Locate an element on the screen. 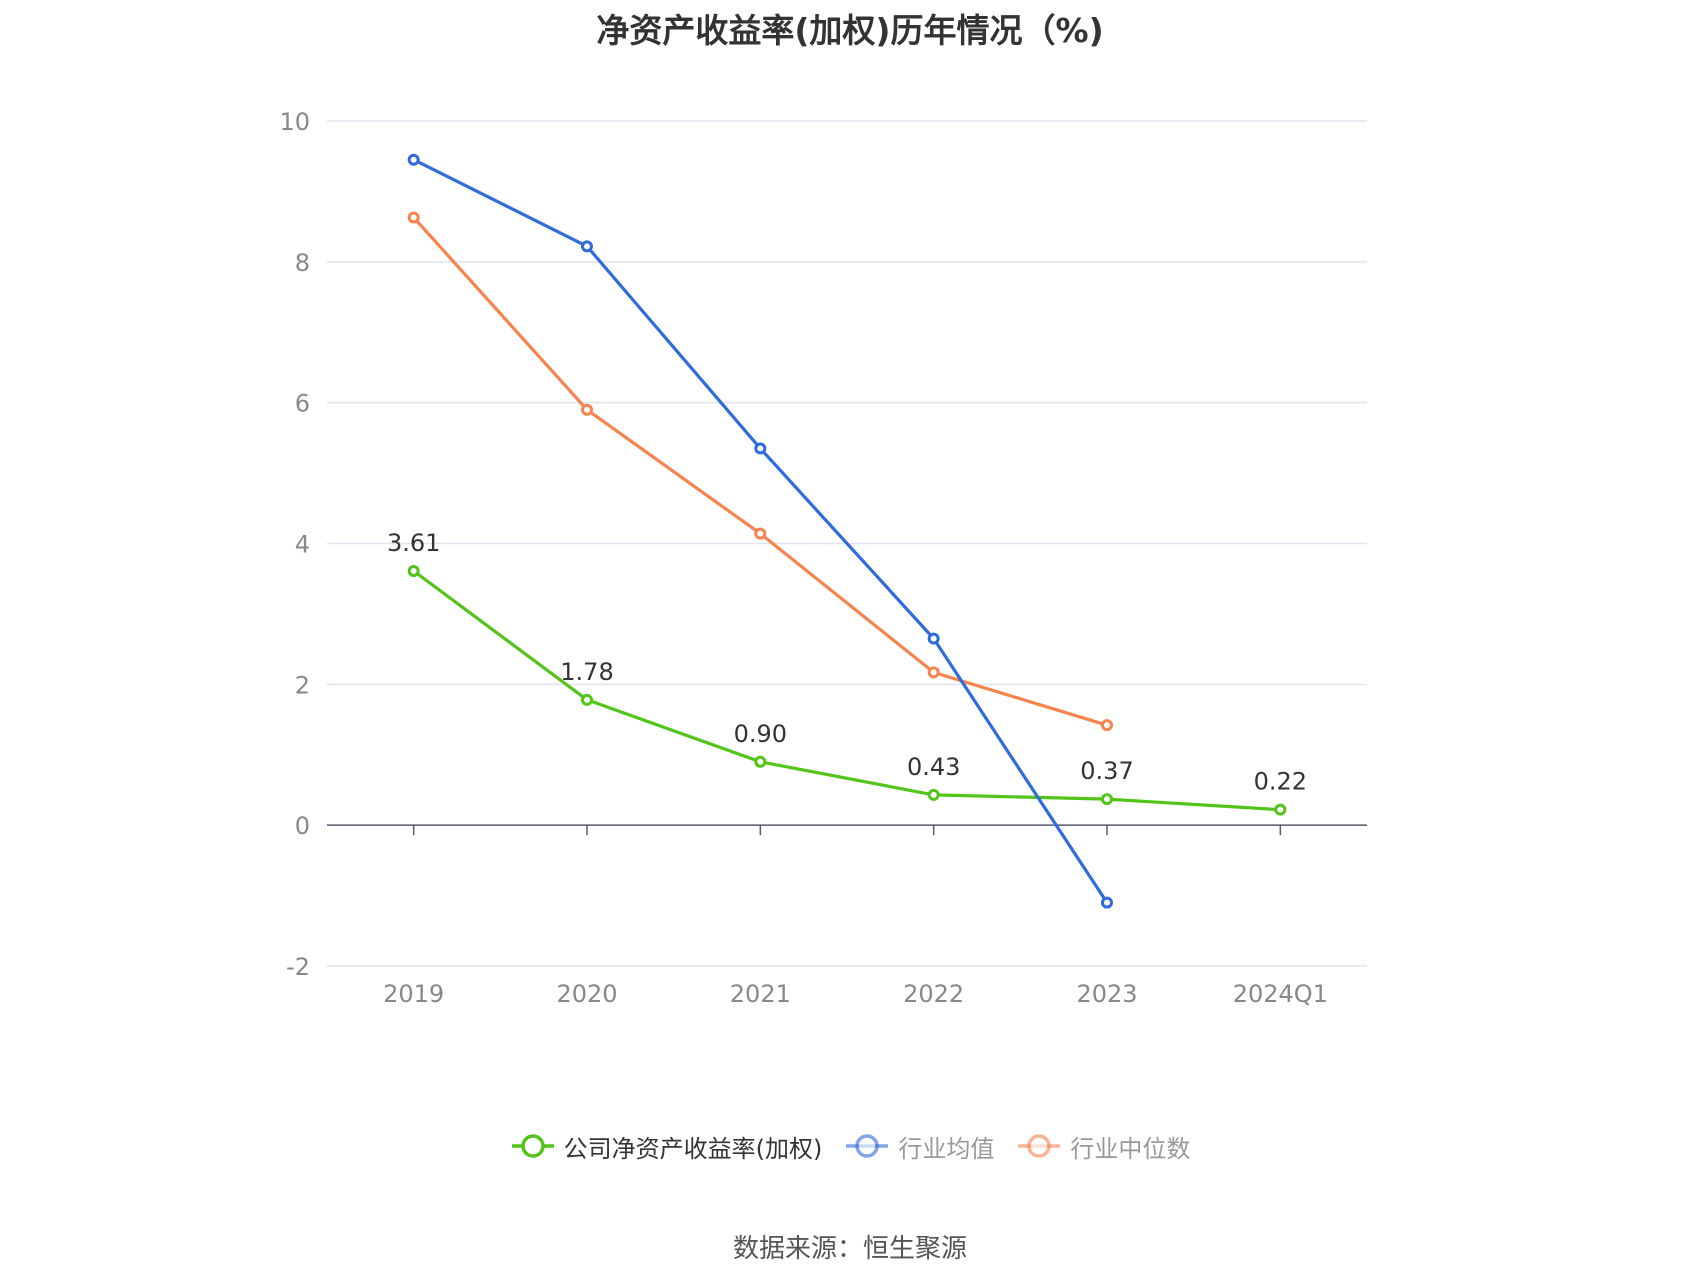 Image resolution: width=1700 pixels, height=1274 pixels. data-label: 0.90 is located at coordinates (760, 734).